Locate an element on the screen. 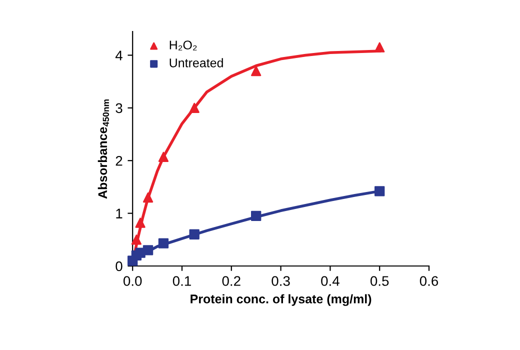 Image resolution: width=520 pixels, height=350 pixels. x-tick-label: 0.4 is located at coordinates (330, 281).